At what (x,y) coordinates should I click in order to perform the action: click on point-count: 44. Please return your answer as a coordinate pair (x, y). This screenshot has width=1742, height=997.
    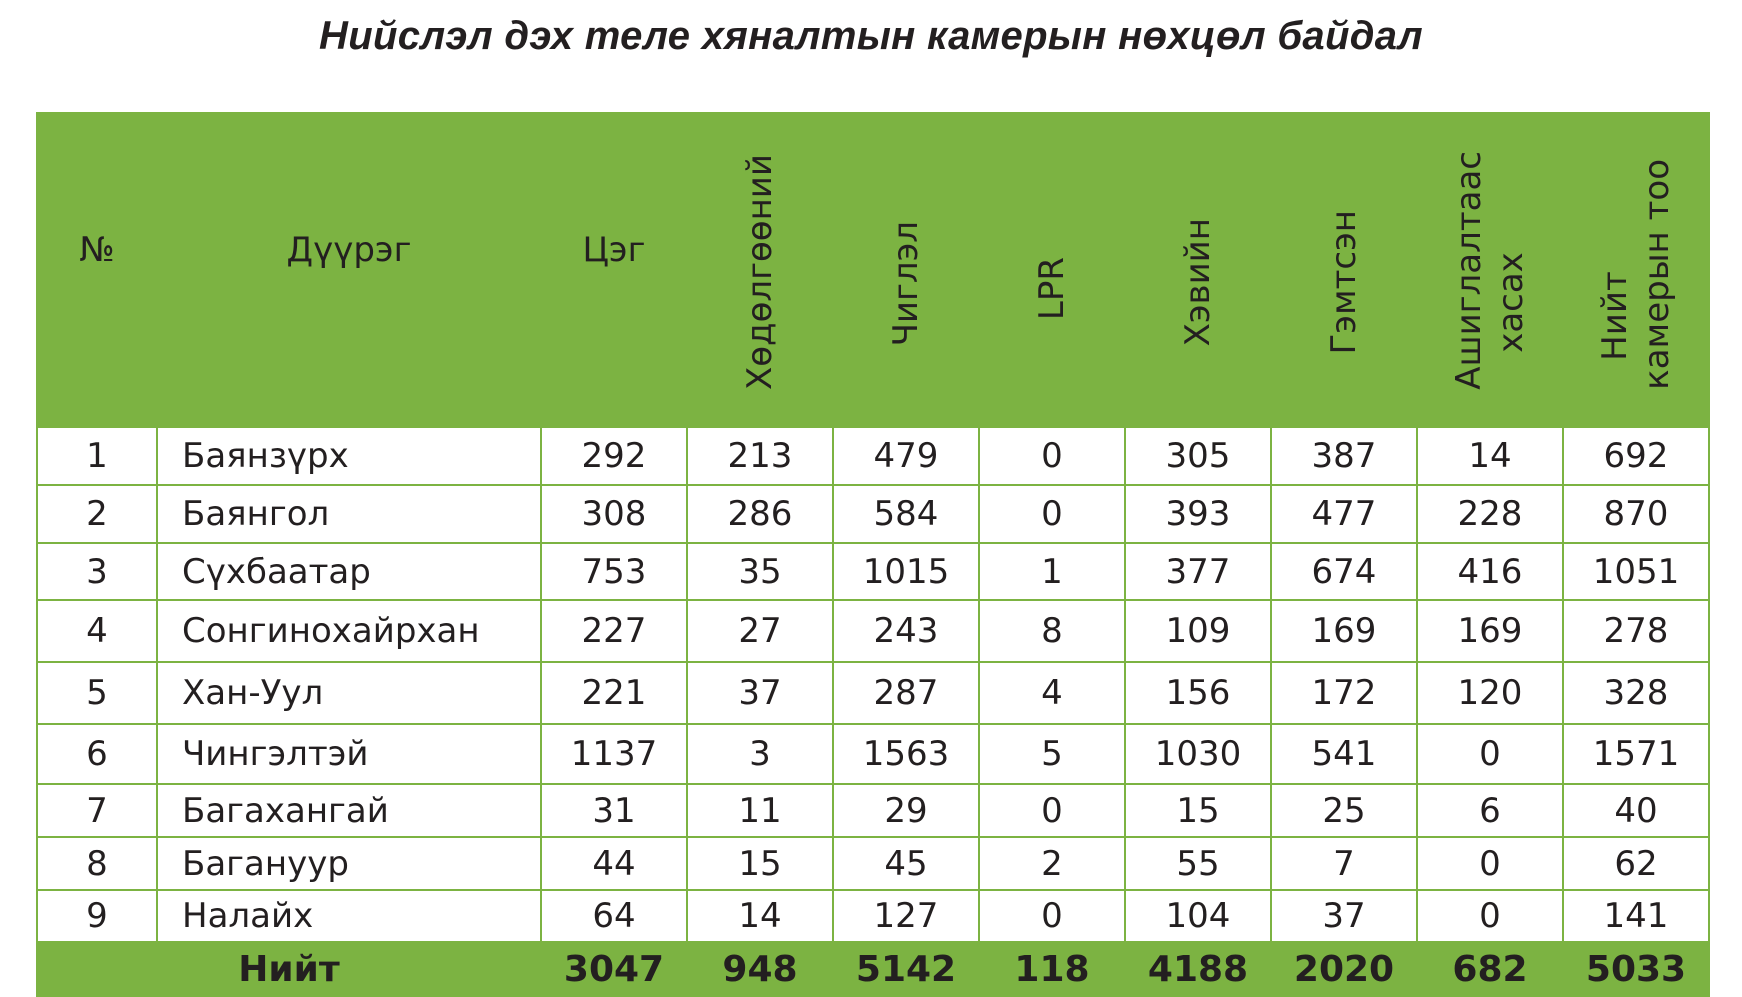
    Looking at the image, I should click on (614, 863).